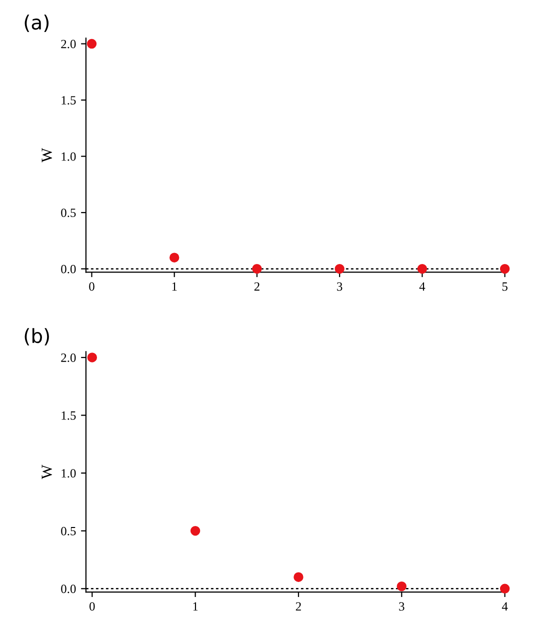 Image resolution: width=544 pixels, height=636 pixels. I want to click on chart-title: (a), so click(36, 23).